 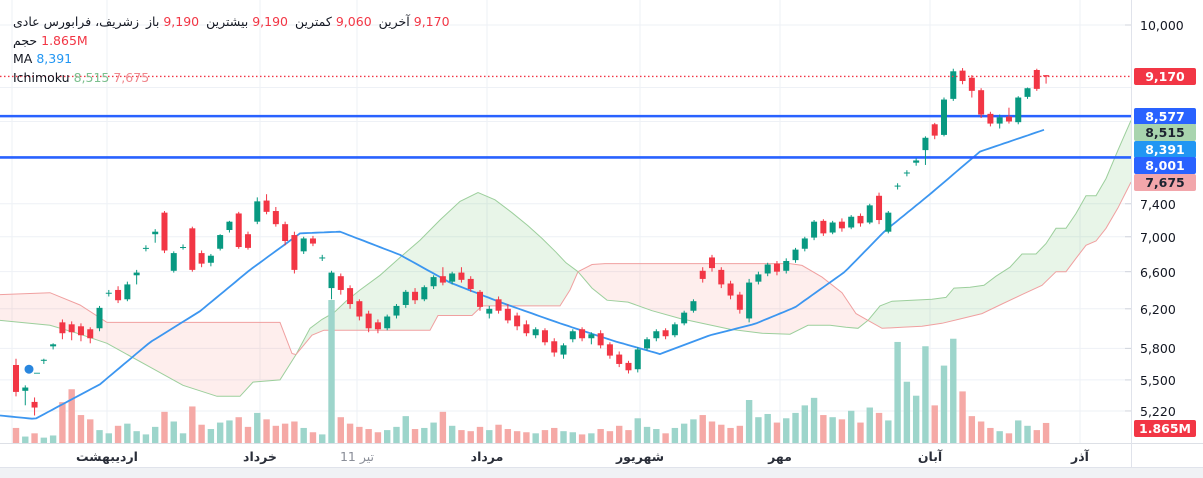 What do you see at coordinates (270, 21) in the screenshot?
I see `high-value: 9,190` at bounding box center [270, 21].